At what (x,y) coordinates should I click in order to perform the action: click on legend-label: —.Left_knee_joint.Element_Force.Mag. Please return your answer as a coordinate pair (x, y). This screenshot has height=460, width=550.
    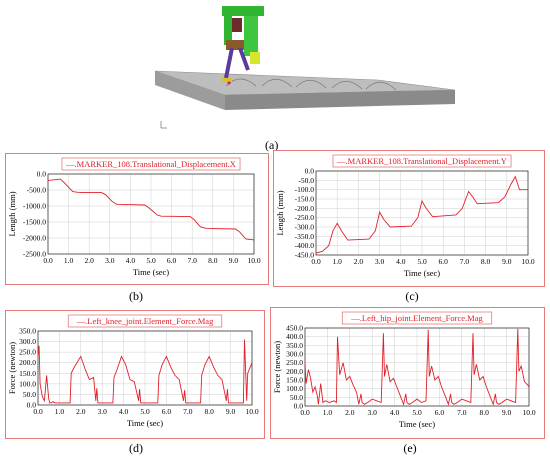
    Looking at the image, I should click on (145, 321).